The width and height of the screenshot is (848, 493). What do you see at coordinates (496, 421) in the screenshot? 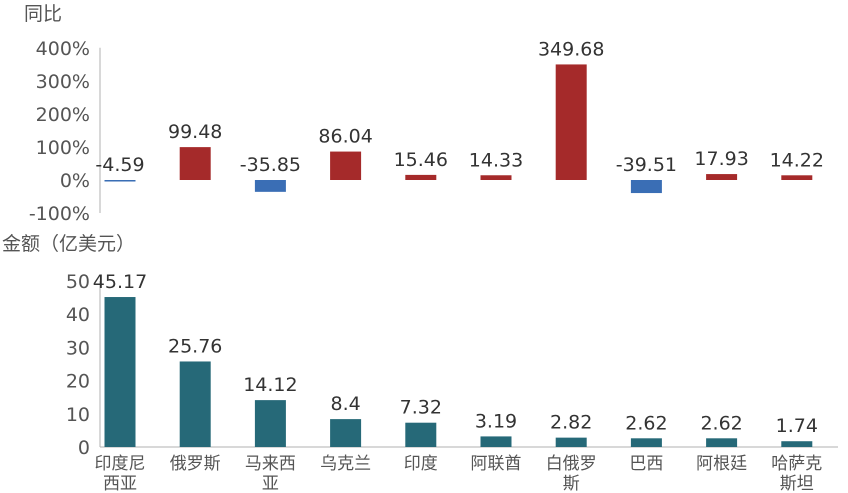
I see `bottom-value-label: 3.19` at bounding box center [496, 421].